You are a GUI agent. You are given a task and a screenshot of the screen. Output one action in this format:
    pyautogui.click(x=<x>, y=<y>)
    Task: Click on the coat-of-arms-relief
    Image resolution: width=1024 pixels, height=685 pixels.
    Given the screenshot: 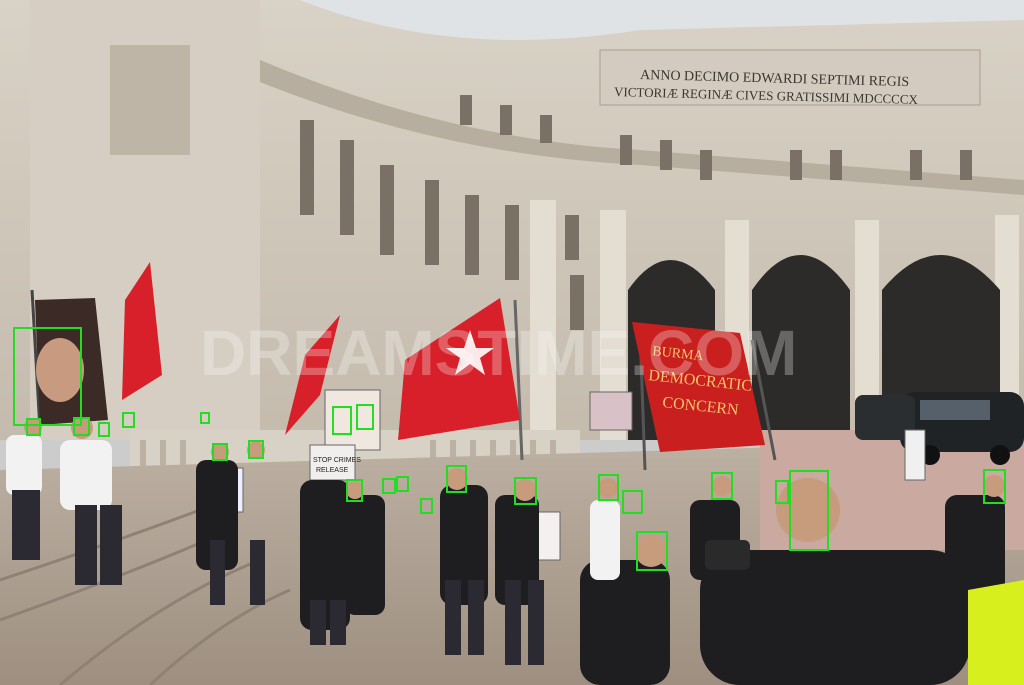 What is the action you would take?
    pyautogui.click(x=150, y=100)
    